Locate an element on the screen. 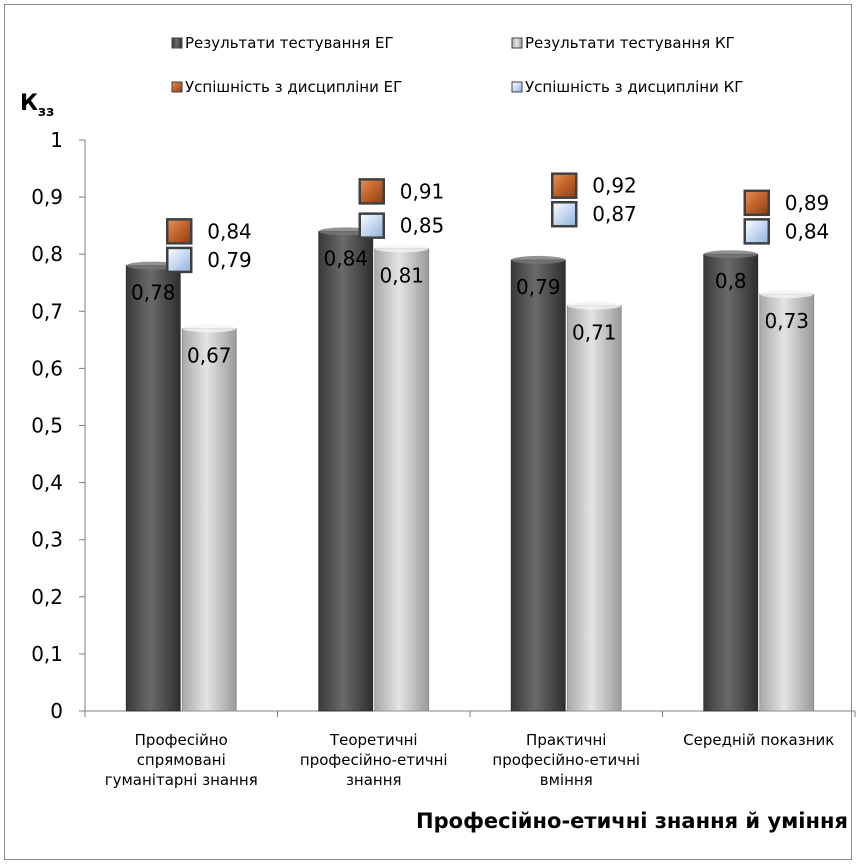  legend-item: Успішність з дисципліни КГ is located at coordinates (627, 87).